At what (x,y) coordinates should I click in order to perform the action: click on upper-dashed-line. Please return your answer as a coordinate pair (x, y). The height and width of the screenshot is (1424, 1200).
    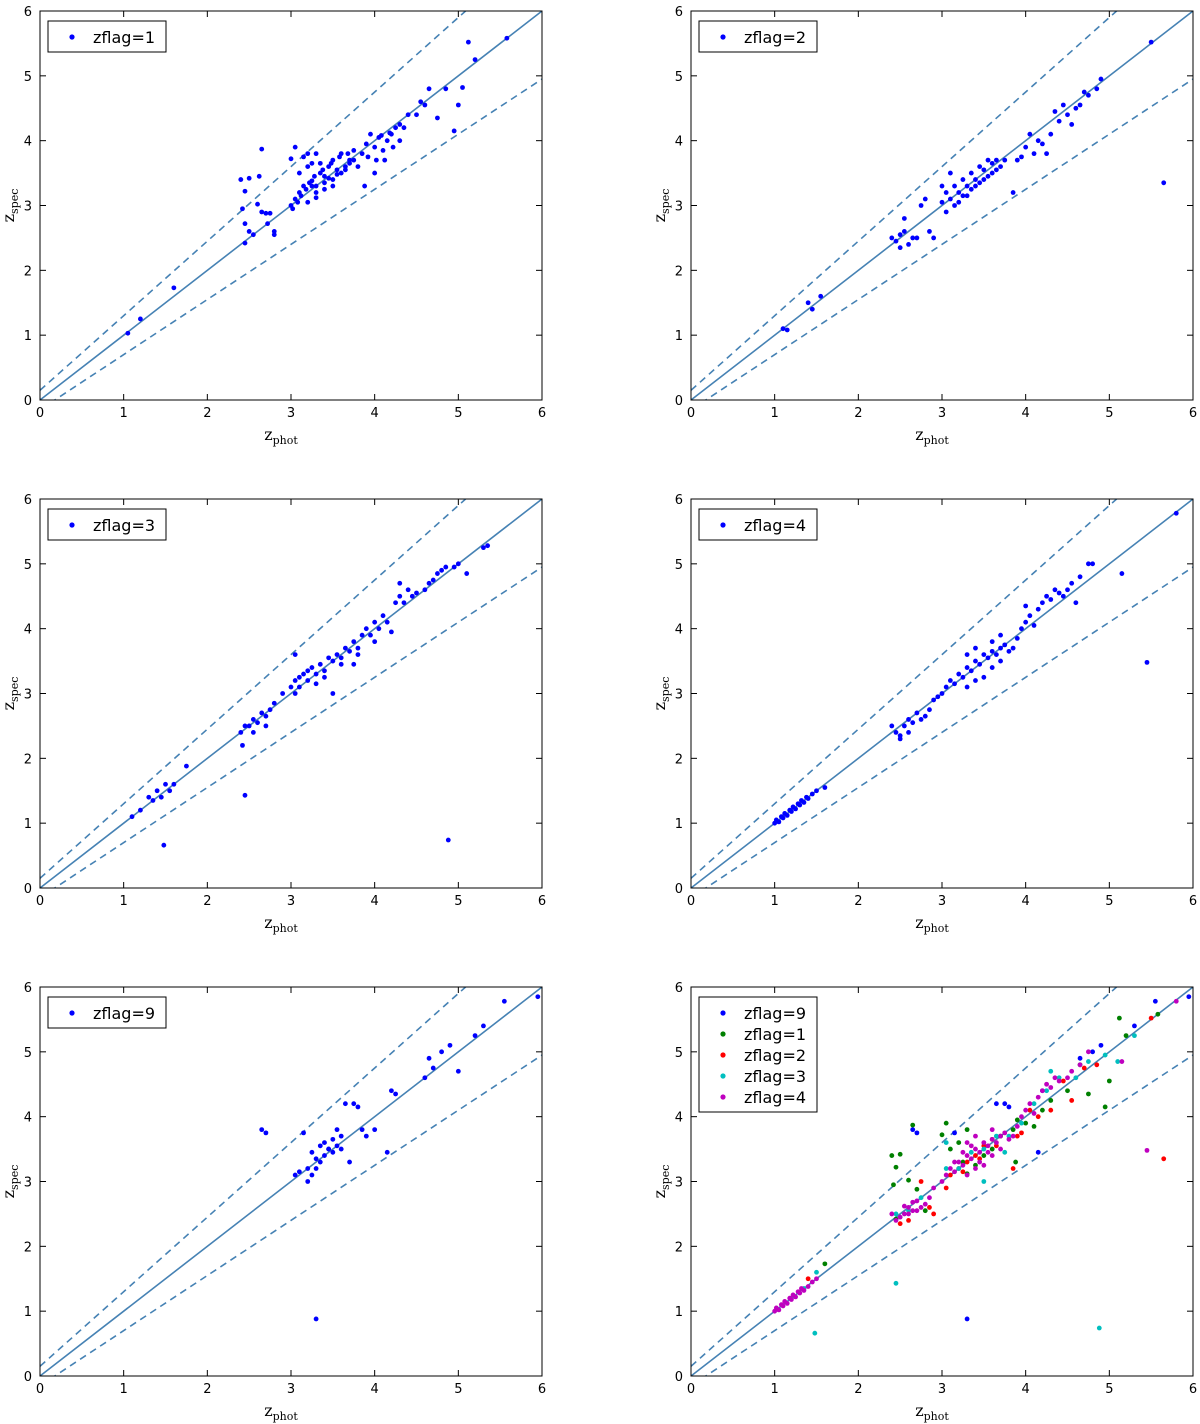
    Looking at the image, I should click on (904, 689).